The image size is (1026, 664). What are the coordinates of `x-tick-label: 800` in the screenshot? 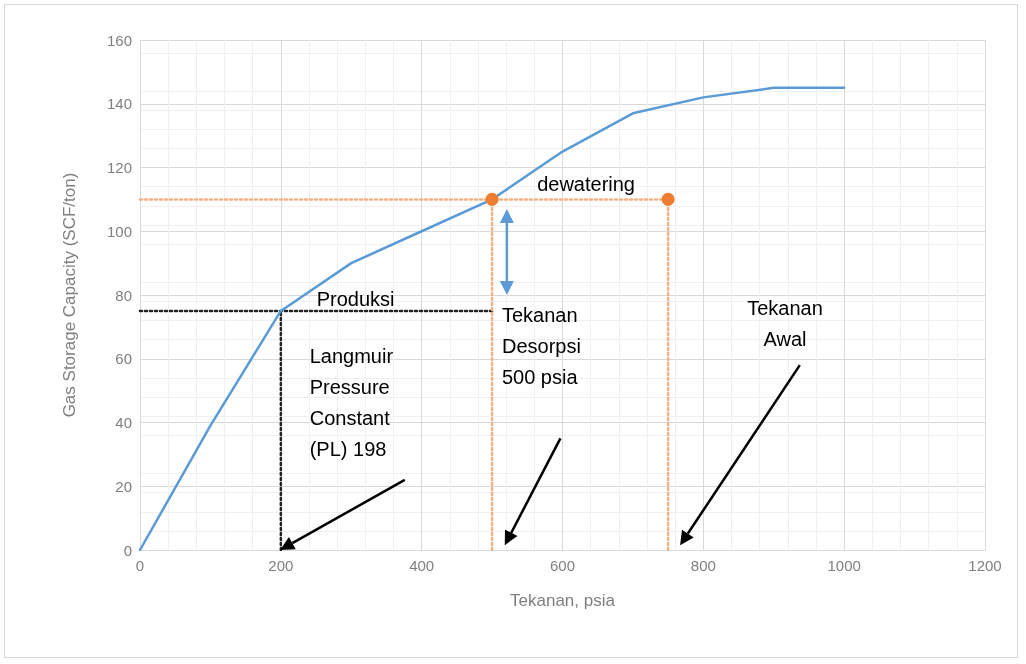 It's located at (703, 565).